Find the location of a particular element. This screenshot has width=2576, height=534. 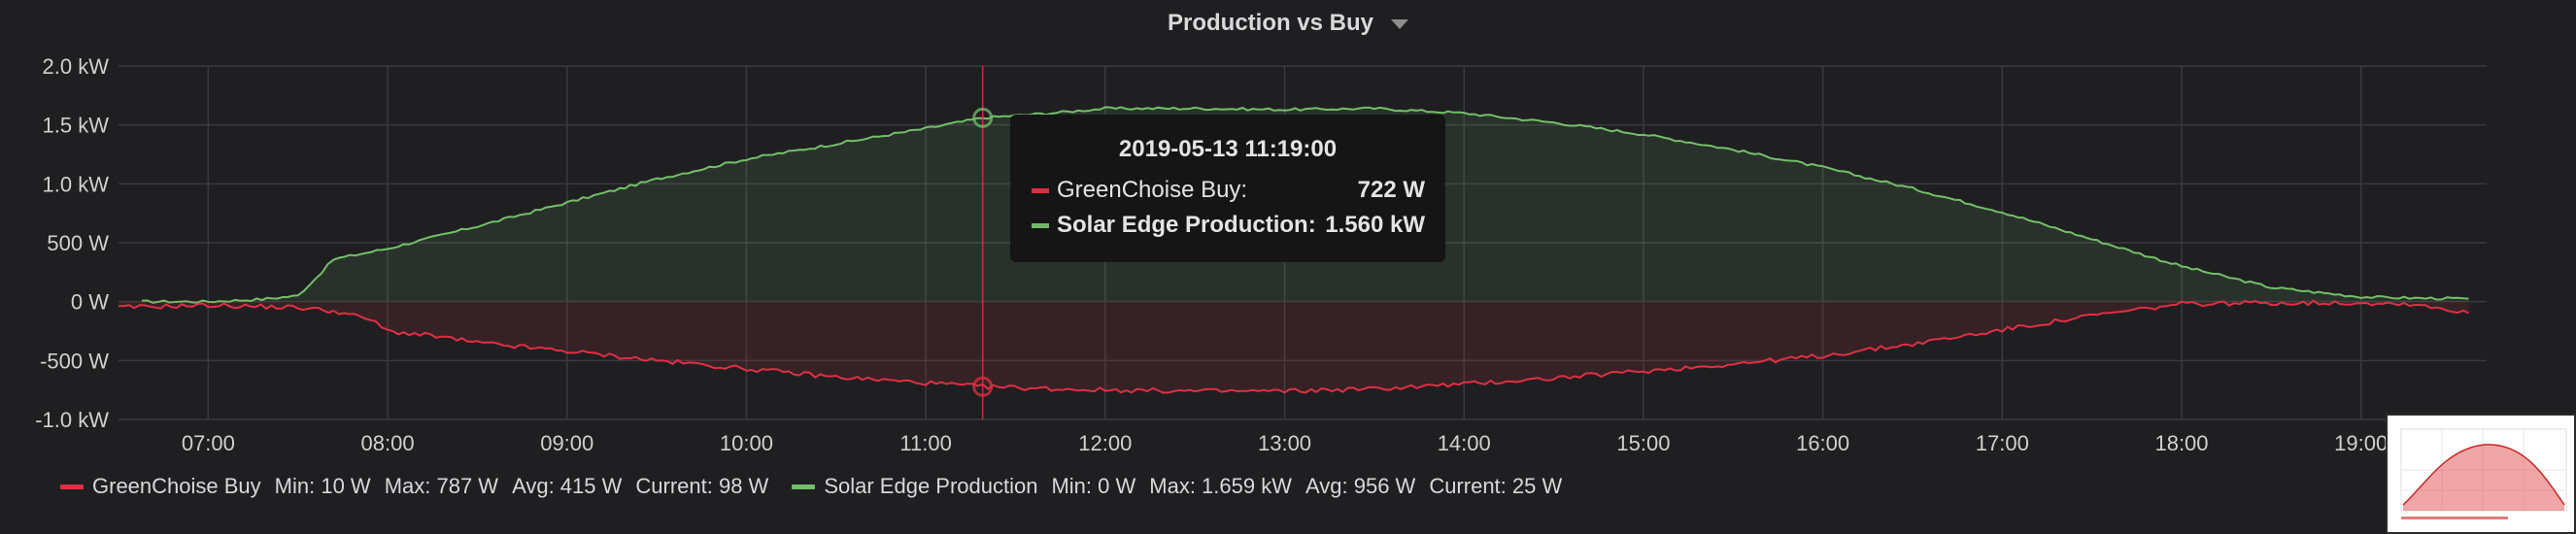

x-tick-label: 08:00 is located at coordinates (388, 443).